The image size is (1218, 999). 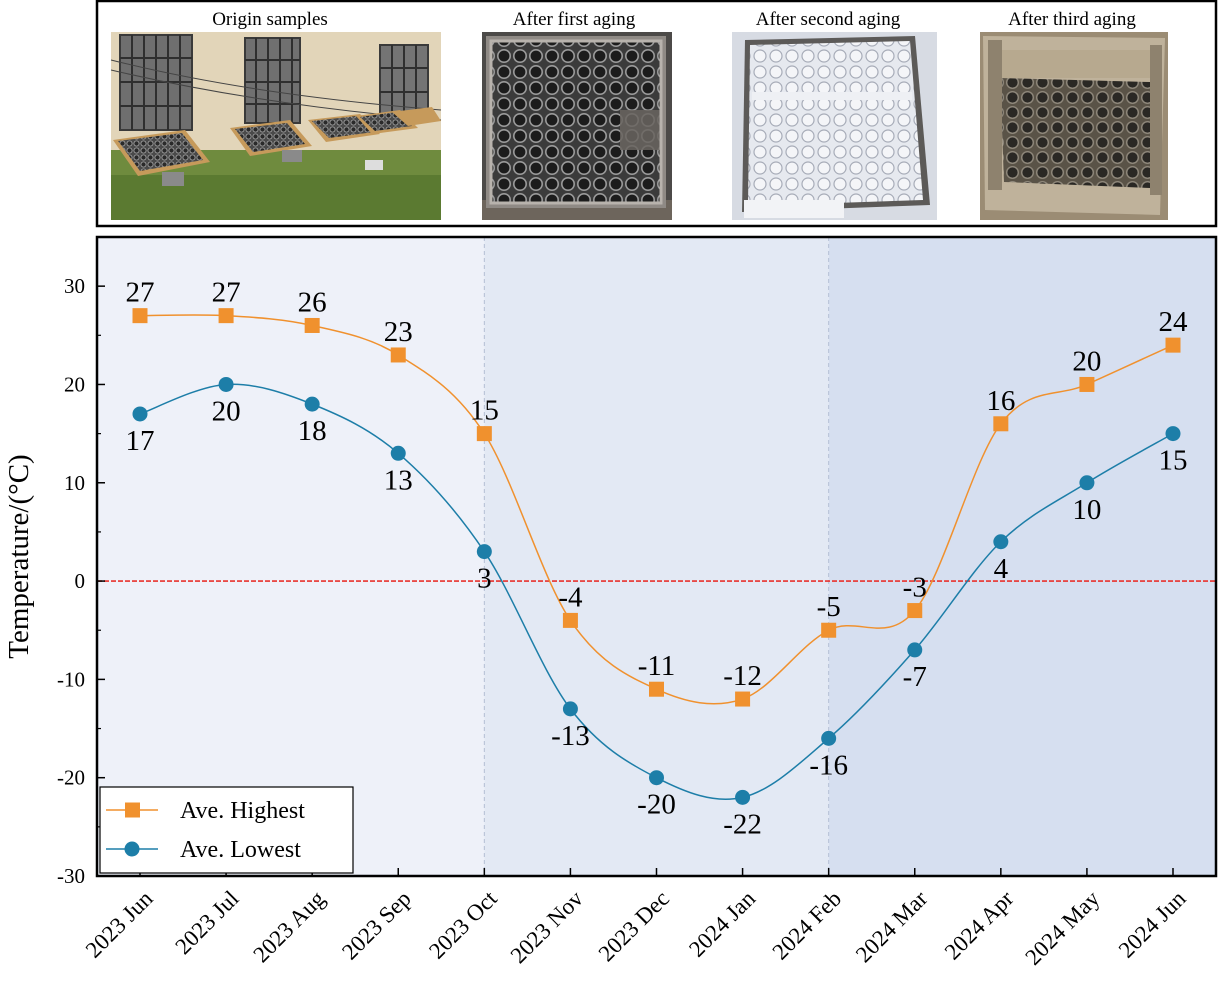 I want to click on y-tick-label: -20, so click(x=71, y=778).